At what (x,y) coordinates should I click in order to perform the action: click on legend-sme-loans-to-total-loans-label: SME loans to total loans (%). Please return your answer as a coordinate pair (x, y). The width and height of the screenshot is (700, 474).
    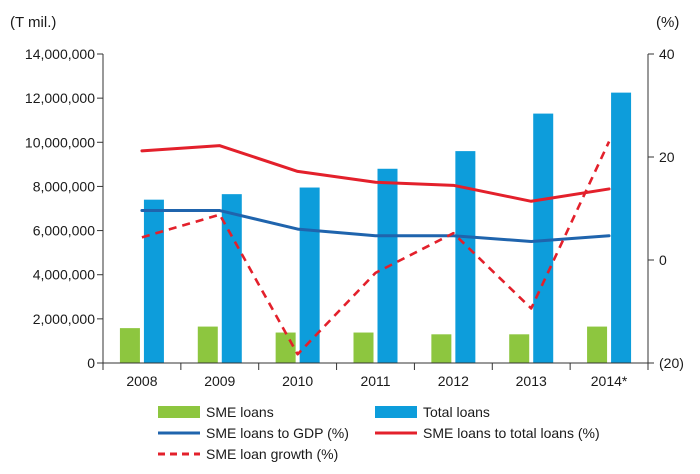
    Looking at the image, I should click on (511, 433).